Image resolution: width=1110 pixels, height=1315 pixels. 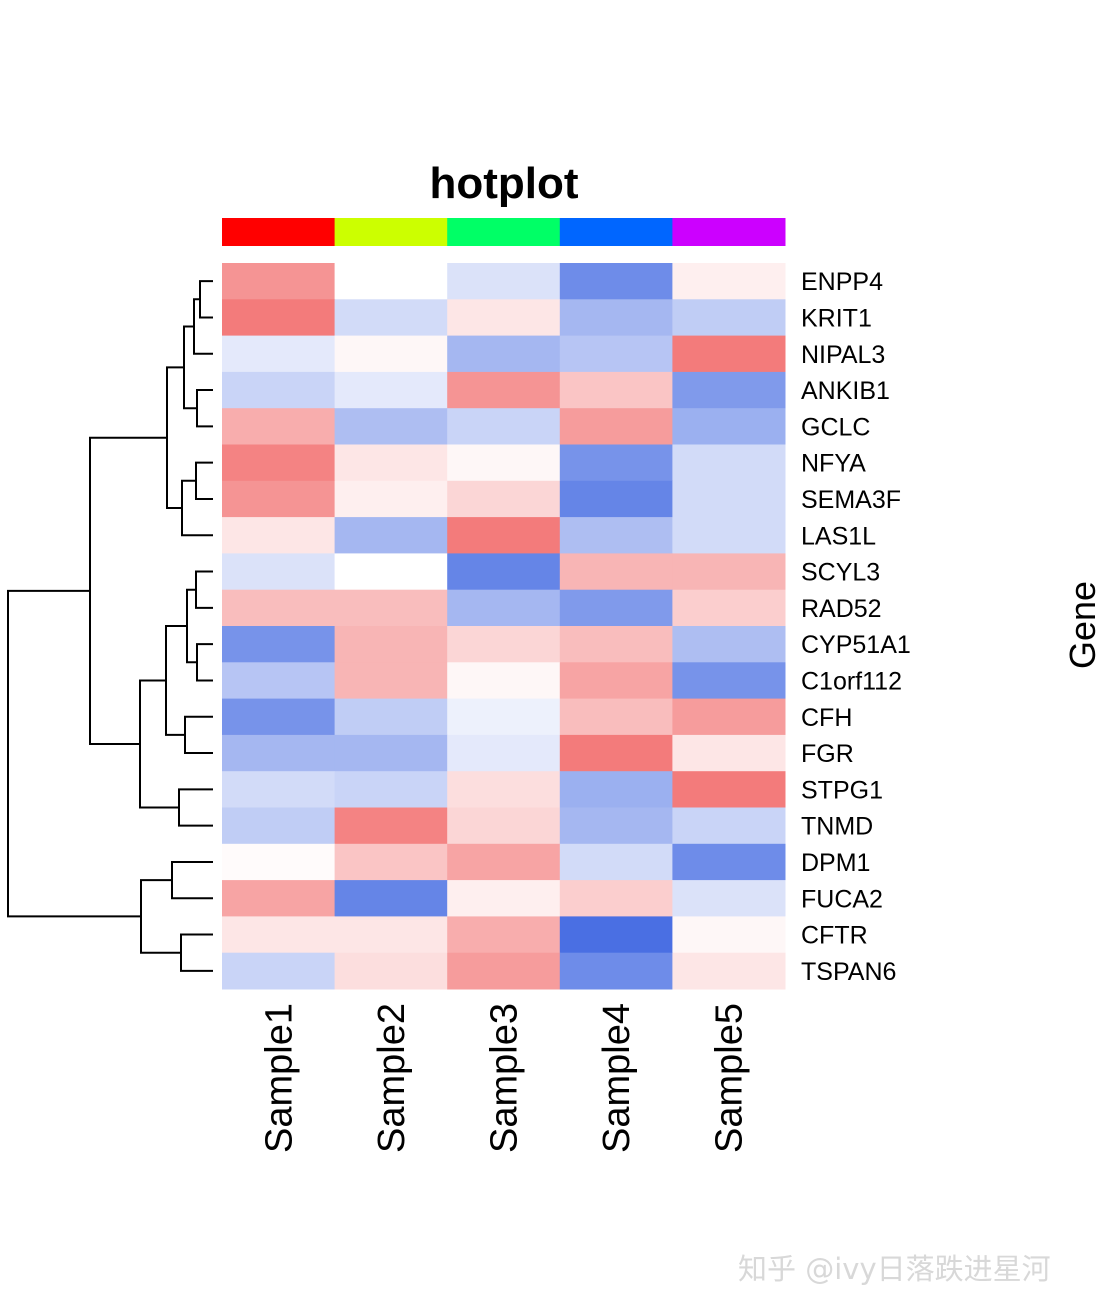 I want to click on annotation-cell-sample2, so click(x=391, y=232).